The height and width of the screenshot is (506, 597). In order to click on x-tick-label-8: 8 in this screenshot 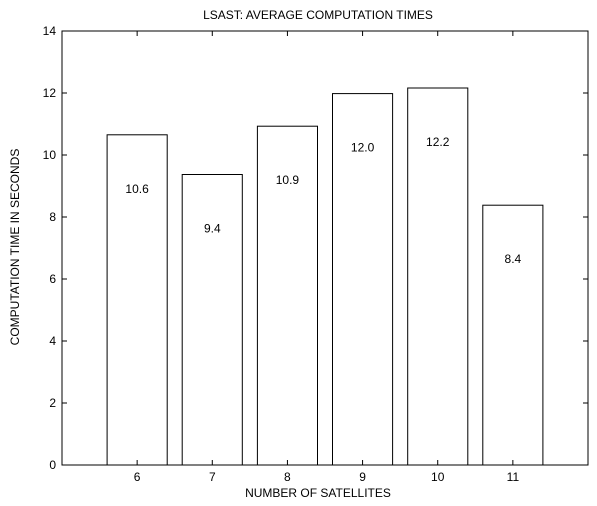, I will do `click(287, 477)`.